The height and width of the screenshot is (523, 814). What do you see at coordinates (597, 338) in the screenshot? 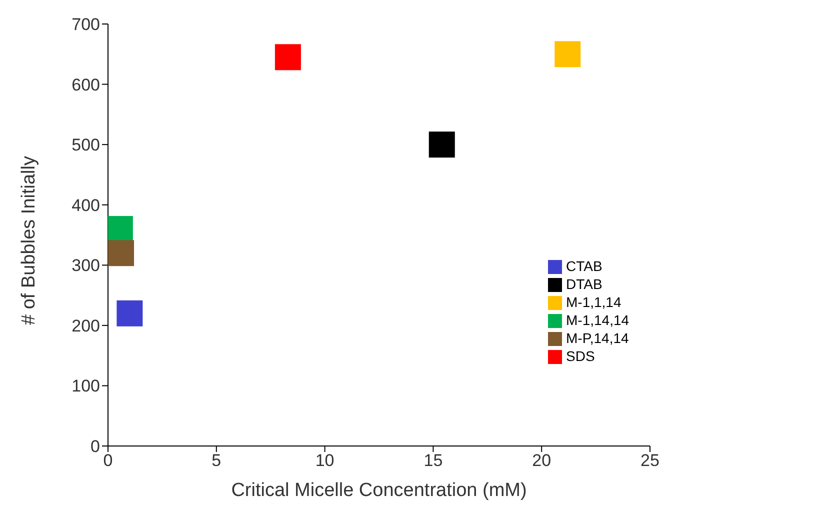
I see `legend-label: M-P,14,14` at bounding box center [597, 338].